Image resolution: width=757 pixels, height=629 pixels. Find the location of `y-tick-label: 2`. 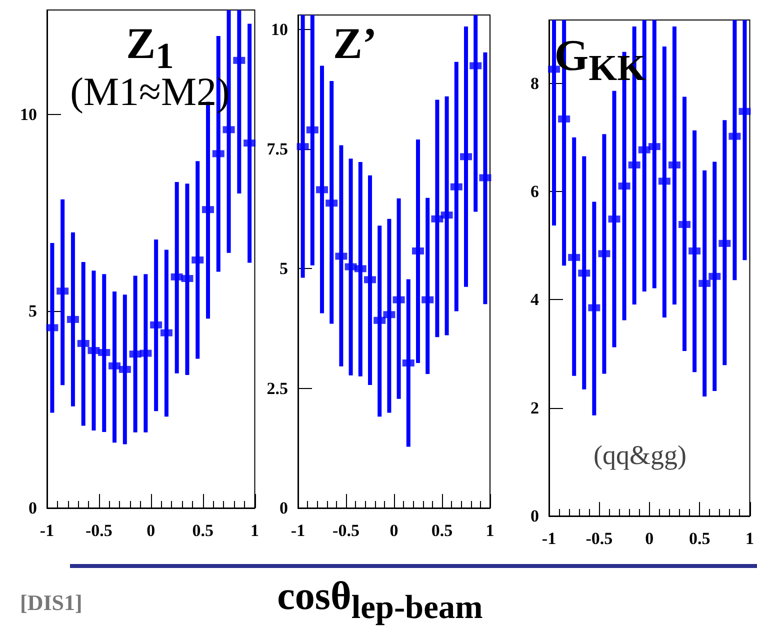

y-tick-label: 2 is located at coordinates (534, 408).